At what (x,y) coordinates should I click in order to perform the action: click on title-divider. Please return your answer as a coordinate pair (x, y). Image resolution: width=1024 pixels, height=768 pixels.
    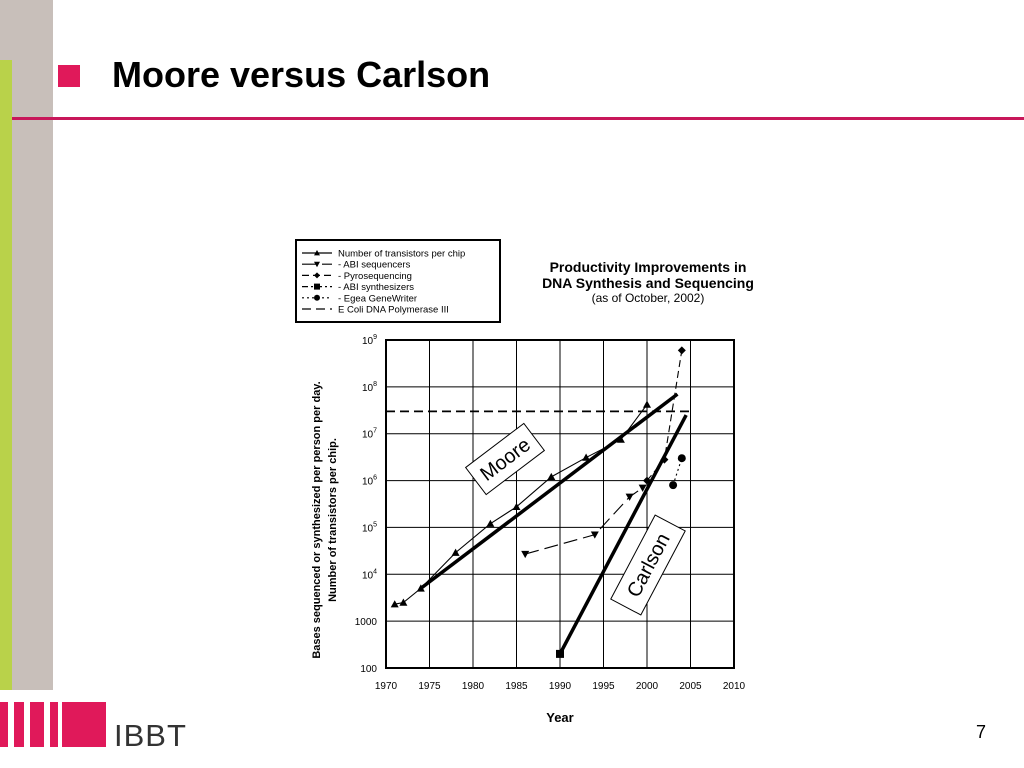
    Looking at the image, I should click on (518, 118).